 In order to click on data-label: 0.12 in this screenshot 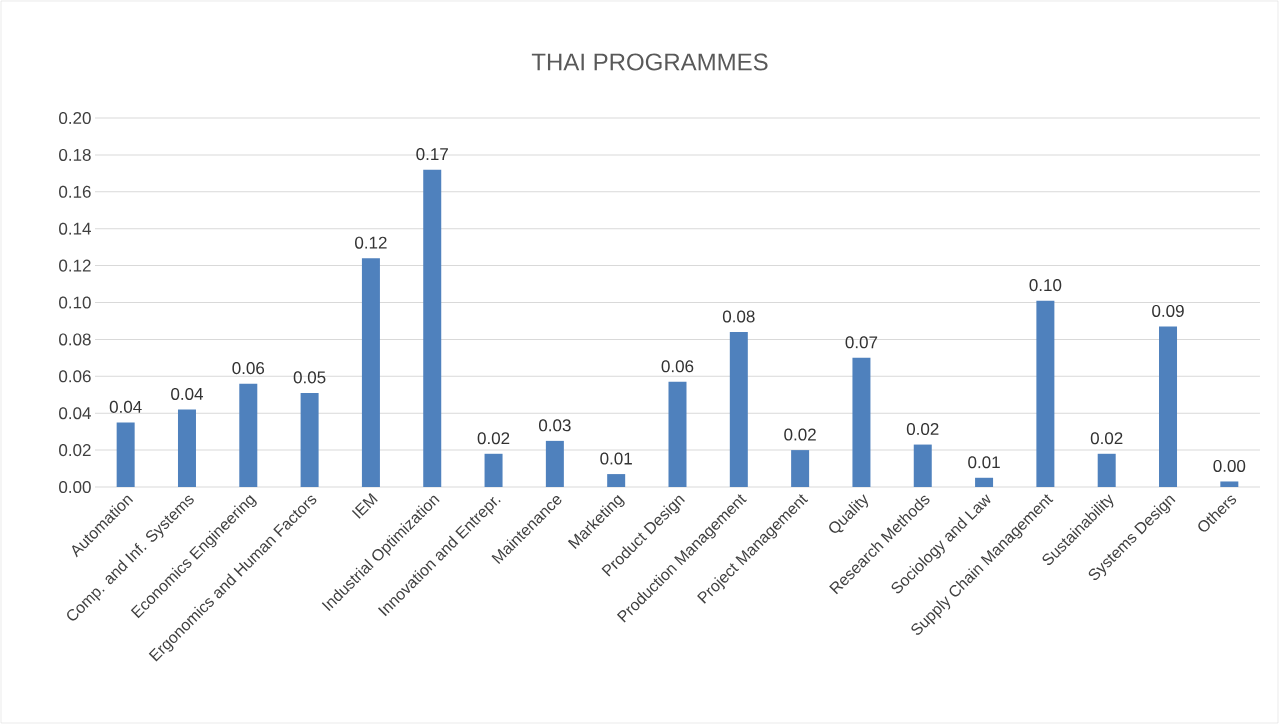, I will do `click(371, 242)`.